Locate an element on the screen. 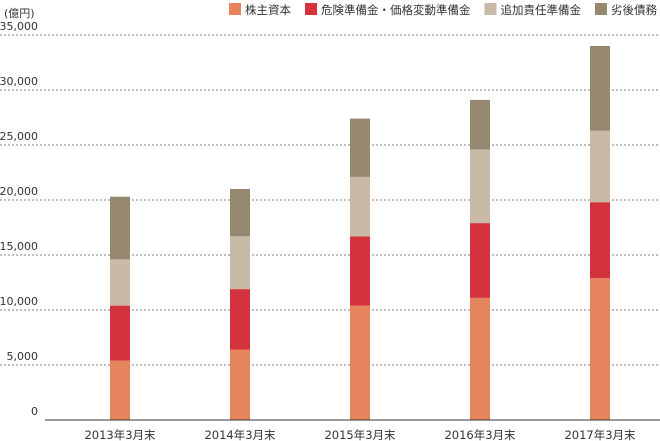 The width and height of the screenshot is (660, 441). x-axis-ticks: 2013年3月末 2014年3月末 2015年3月末 2016年3月末 2017年3月末 is located at coordinates (360, 434).